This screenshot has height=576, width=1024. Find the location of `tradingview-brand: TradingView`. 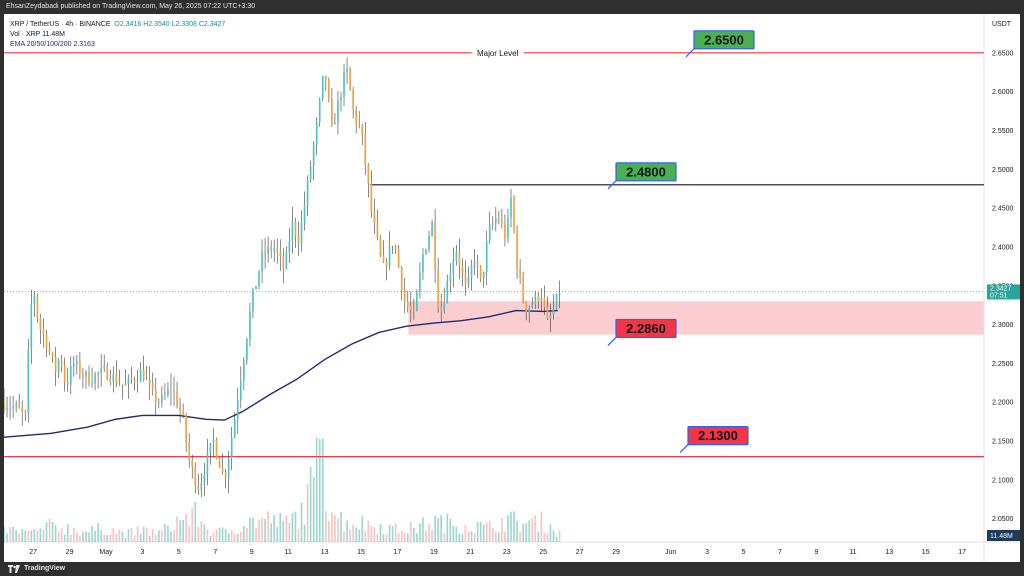

tradingview-brand: TradingView is located at coordinates (45, 568).